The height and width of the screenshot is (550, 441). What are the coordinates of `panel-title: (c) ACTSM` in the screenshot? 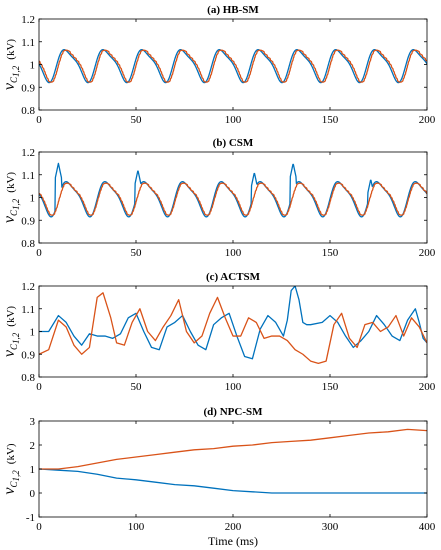 It's located at (233, 277).